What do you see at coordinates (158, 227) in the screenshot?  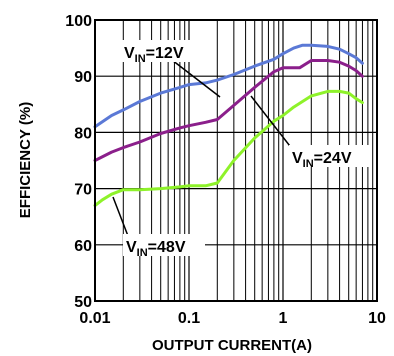 I see `series-label-3: VIN=48V` at bounding box center [158, 227].